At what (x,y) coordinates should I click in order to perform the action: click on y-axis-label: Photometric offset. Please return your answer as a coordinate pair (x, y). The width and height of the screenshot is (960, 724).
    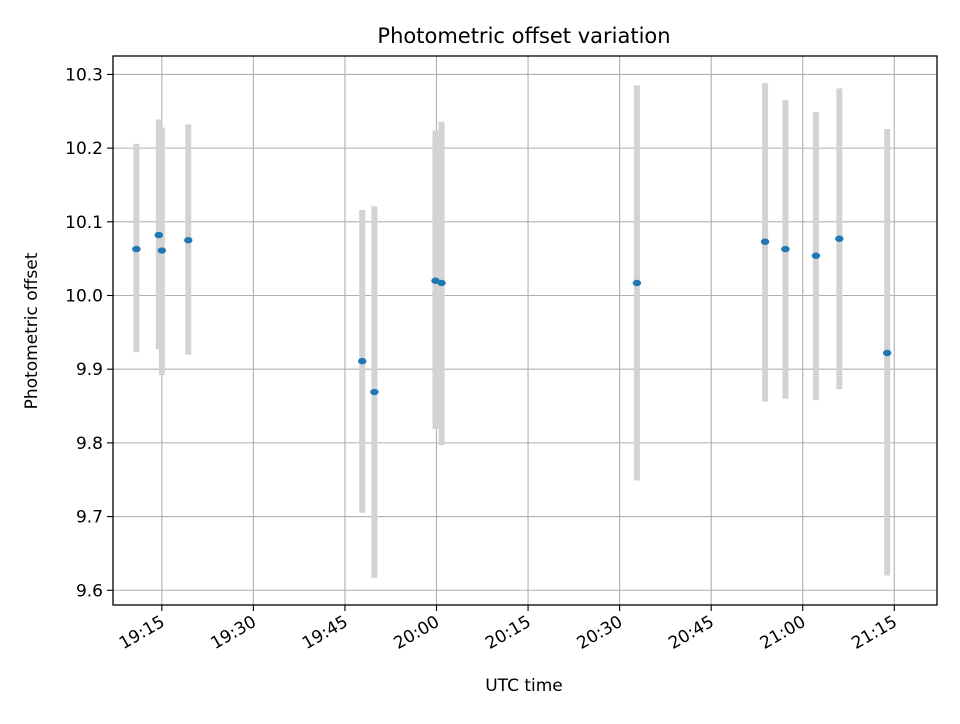
    Looking at the image, I should click on (32, 330).